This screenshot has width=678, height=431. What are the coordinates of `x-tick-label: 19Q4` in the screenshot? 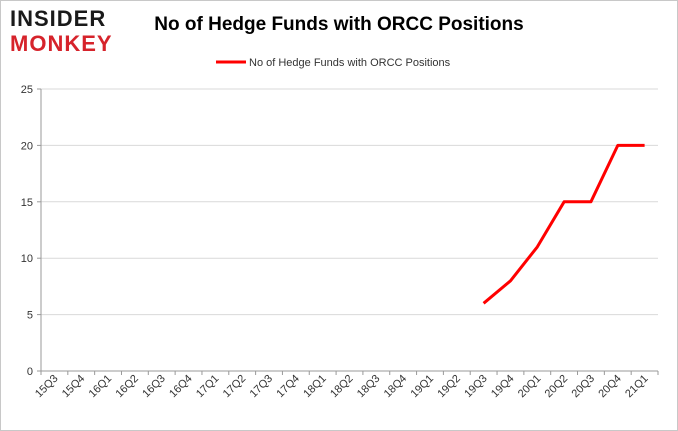 It's located at (503, 387).